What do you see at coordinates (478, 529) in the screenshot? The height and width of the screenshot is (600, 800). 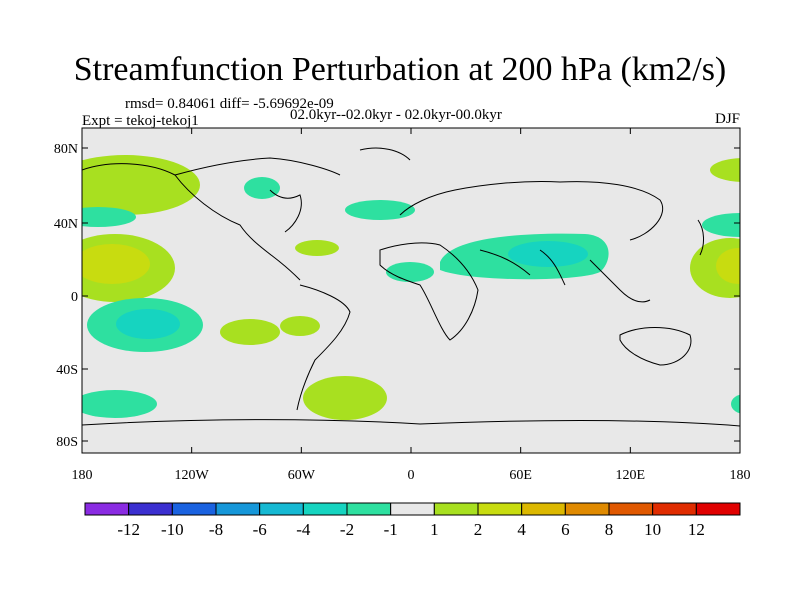 I see `colorbar-label: 2` at bounding box center [478, 529].